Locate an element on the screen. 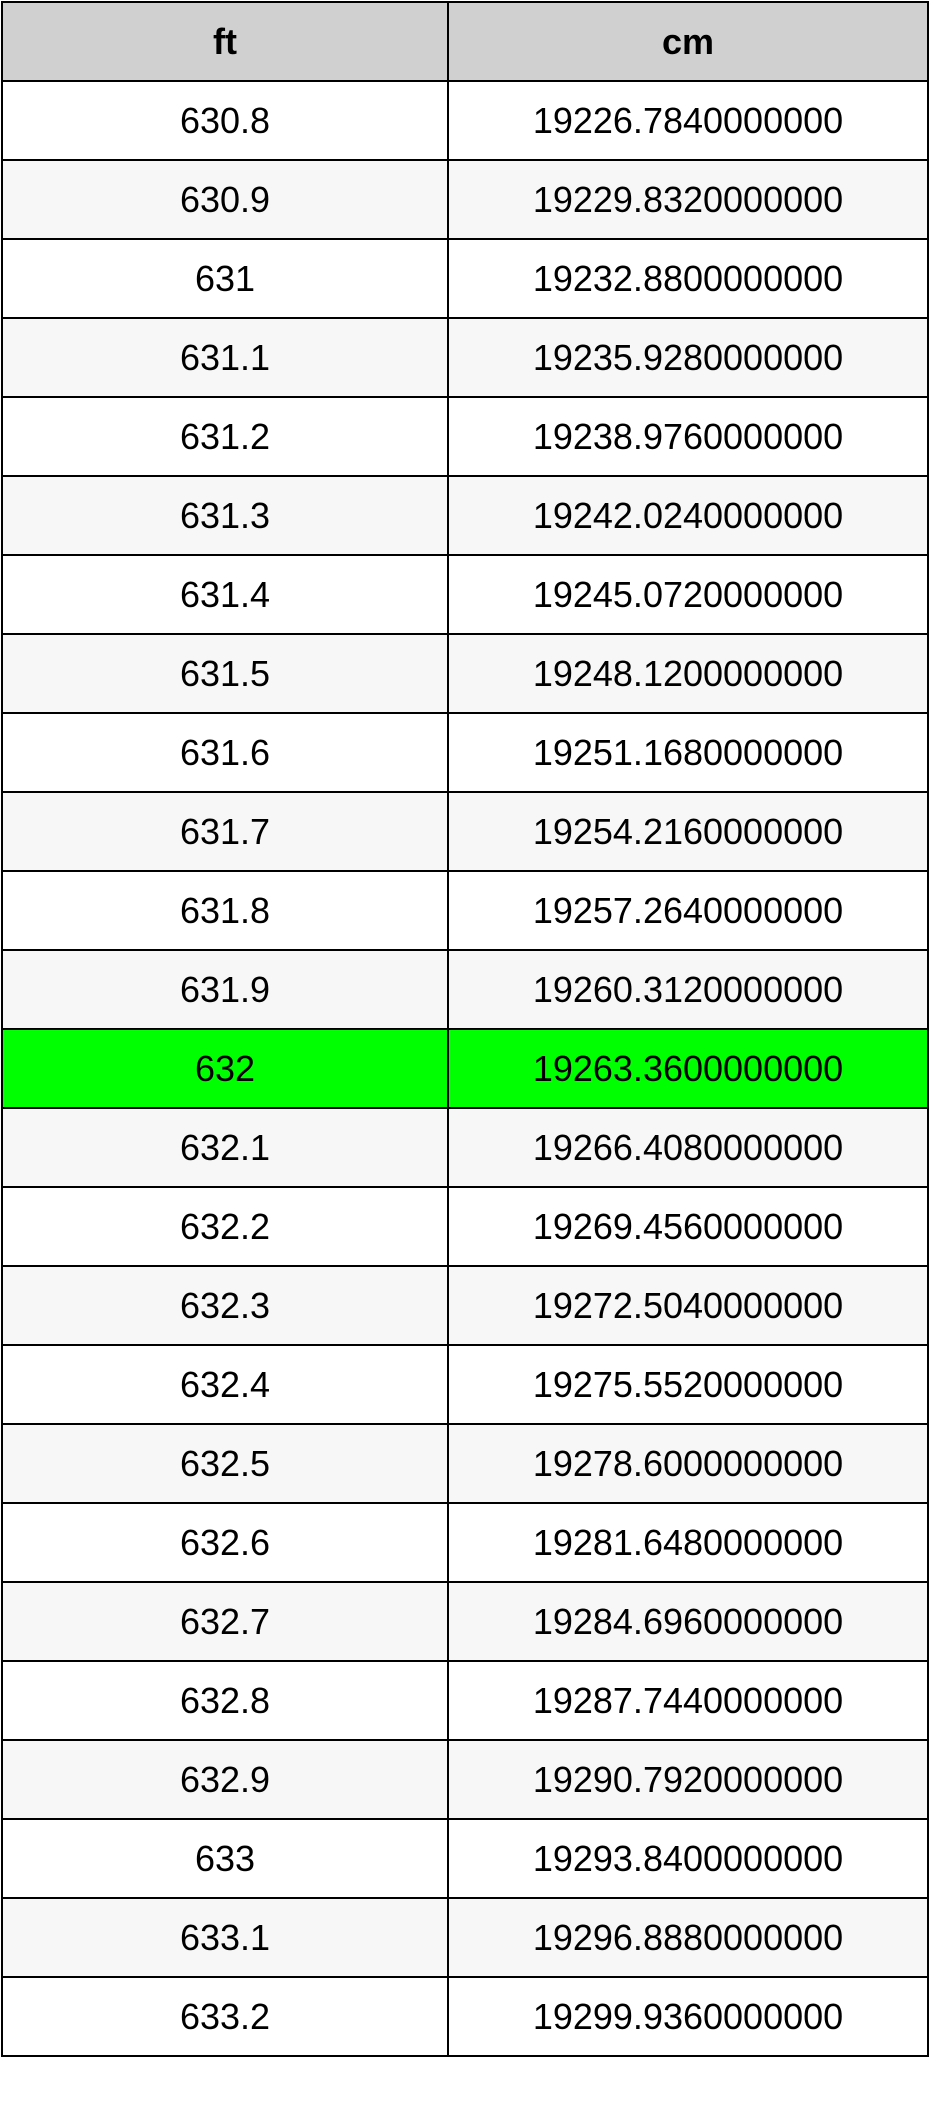  cell-ft: 631.3 is located at coordinates (225, 515).